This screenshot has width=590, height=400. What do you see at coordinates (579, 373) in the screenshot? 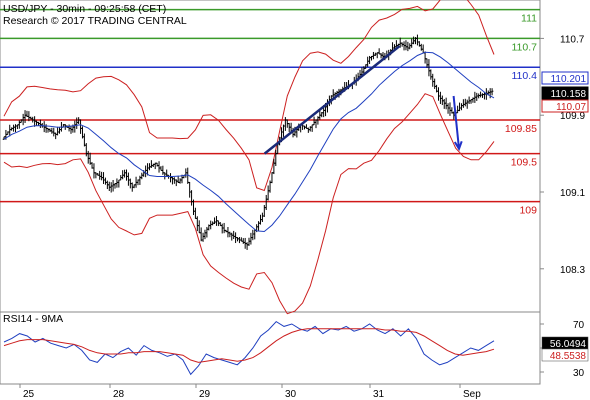
I see `rsi-tick-label: 30` at bounding box center [579, 373].